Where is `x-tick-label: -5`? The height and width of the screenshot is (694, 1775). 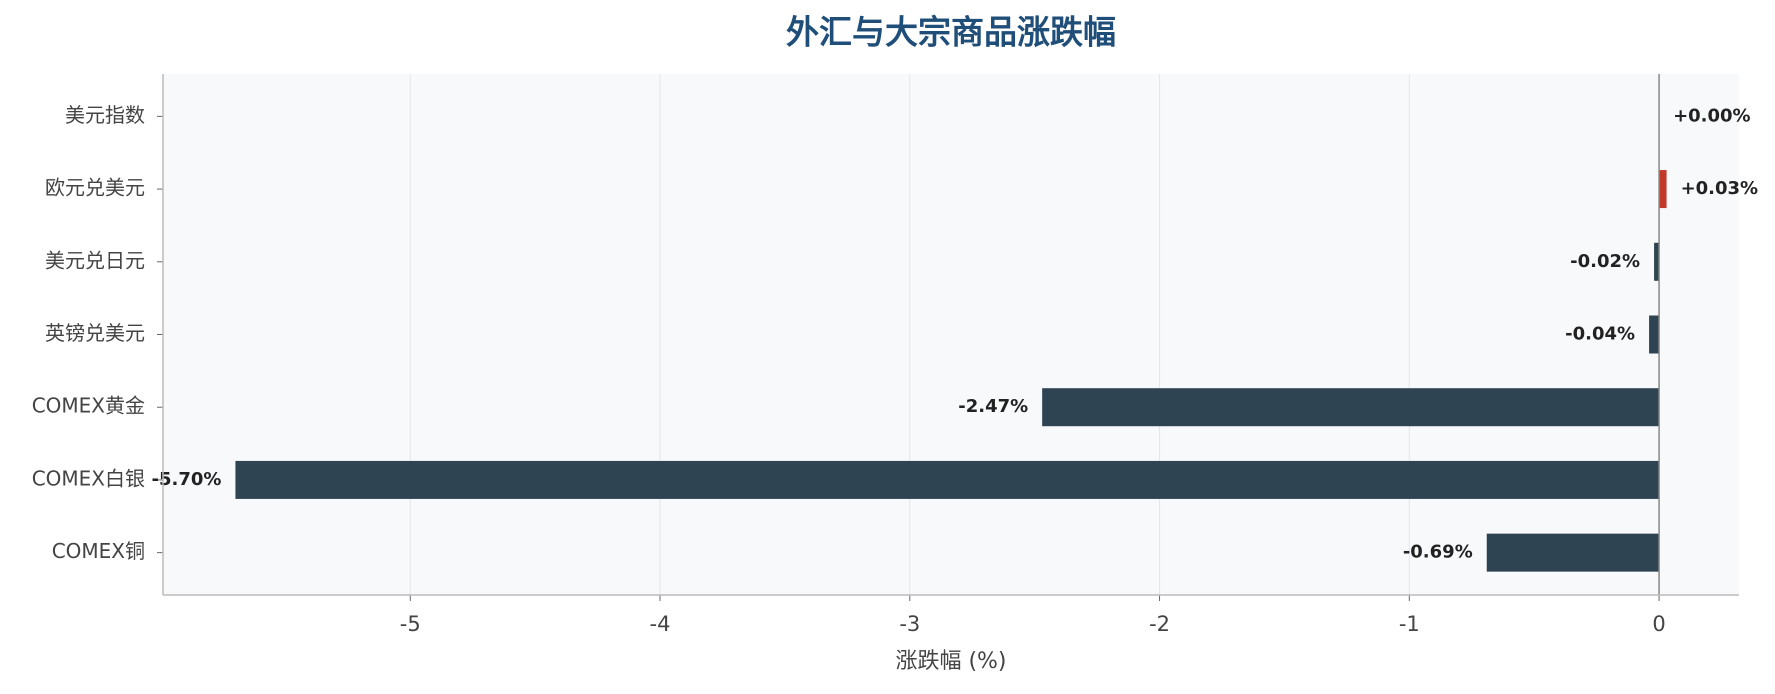
x-tick-label: -5 is located at coordinates (410, 624).